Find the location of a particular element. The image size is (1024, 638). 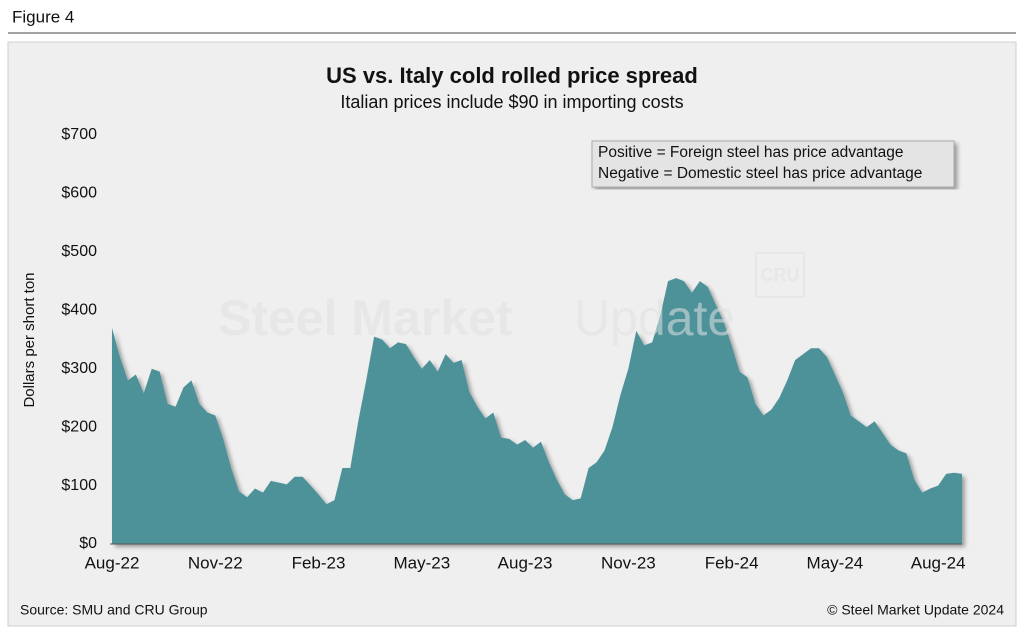

watermark: Steel Market Update CRU is located at coordinates (511, 299).